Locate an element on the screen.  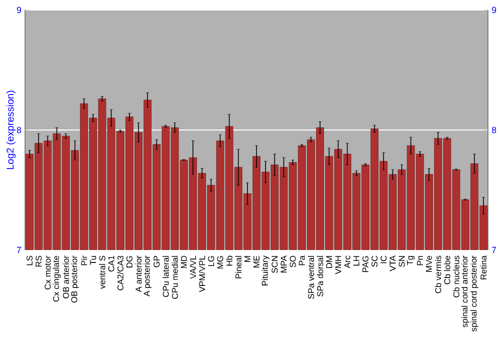
x-tick-label: Pir is located at coordinates (84, 261).